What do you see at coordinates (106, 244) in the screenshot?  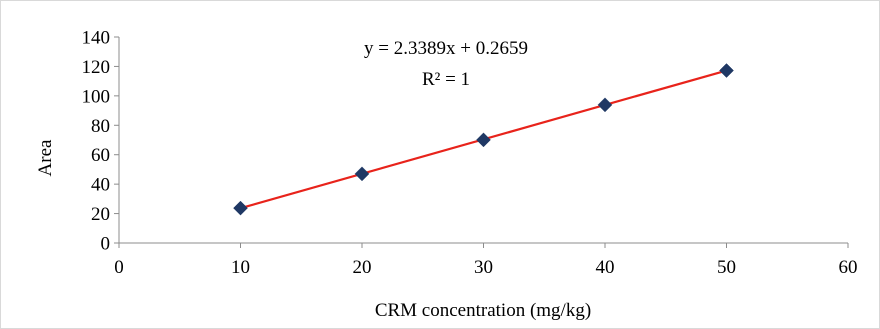 I see `y-tick-label: 0` at bounding box center [106, 244].